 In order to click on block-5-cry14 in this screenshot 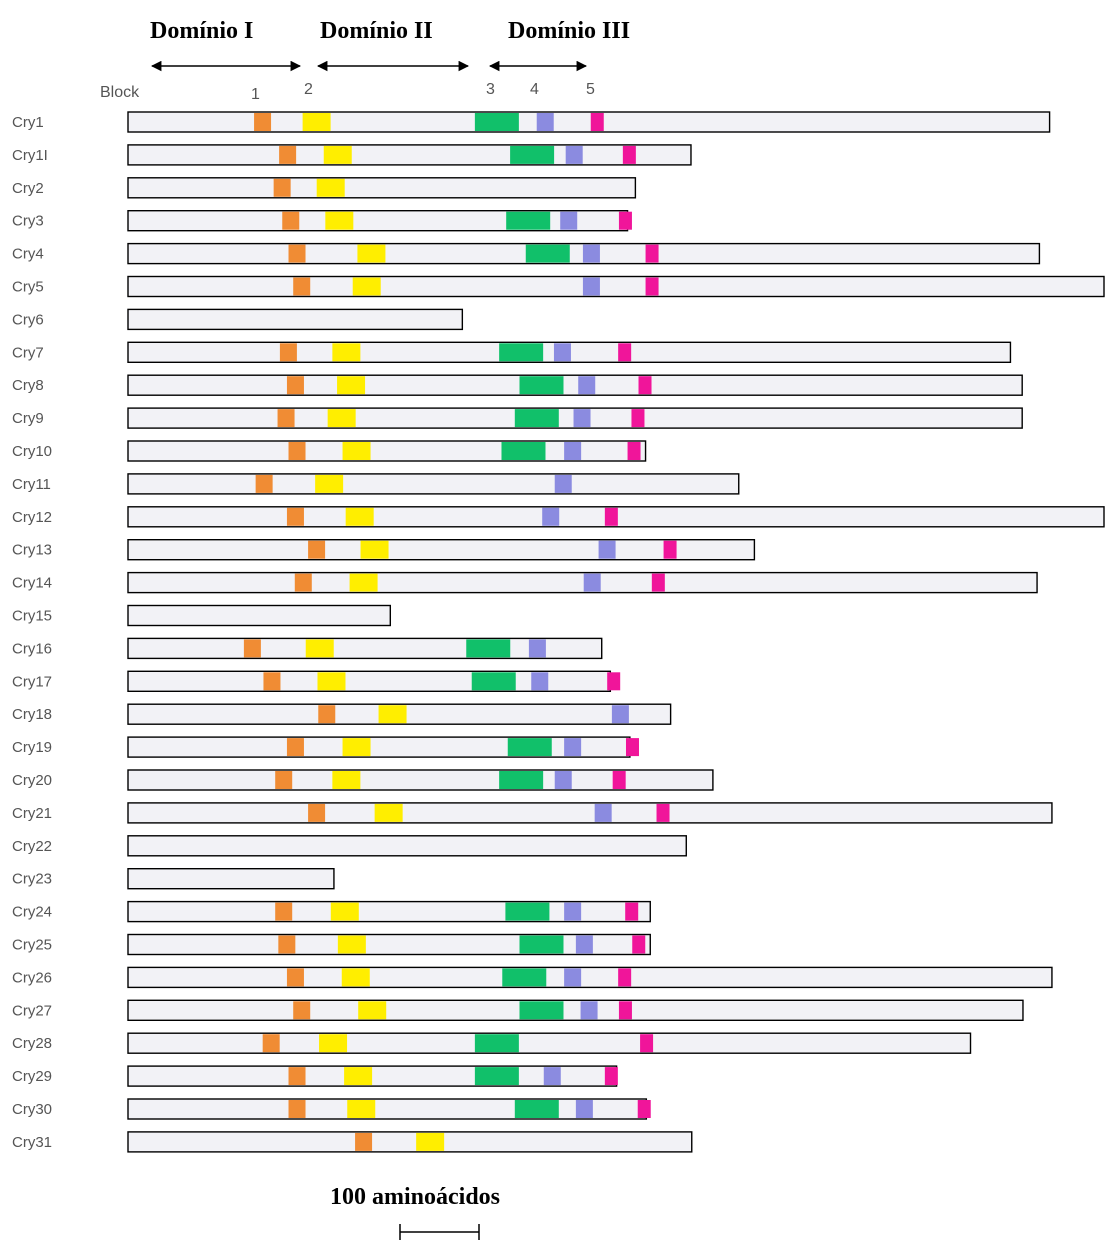, I will do `click(658, 582)`.